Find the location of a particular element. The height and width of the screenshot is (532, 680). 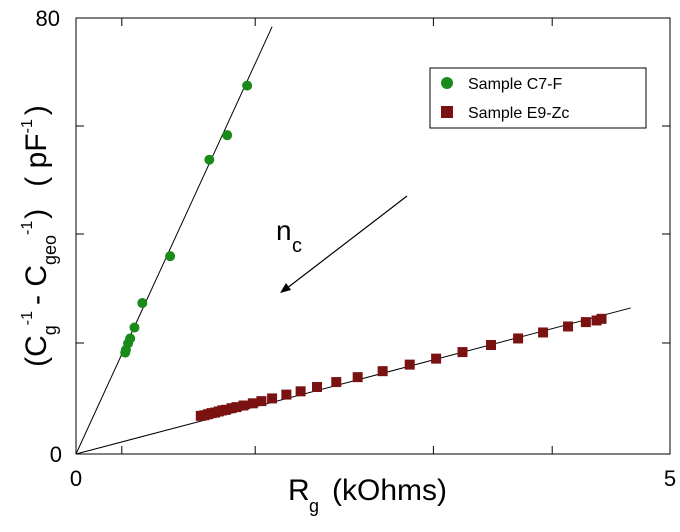

legend-label-e9zc: Sample E9-Zc is located at coordinates (518, 113).